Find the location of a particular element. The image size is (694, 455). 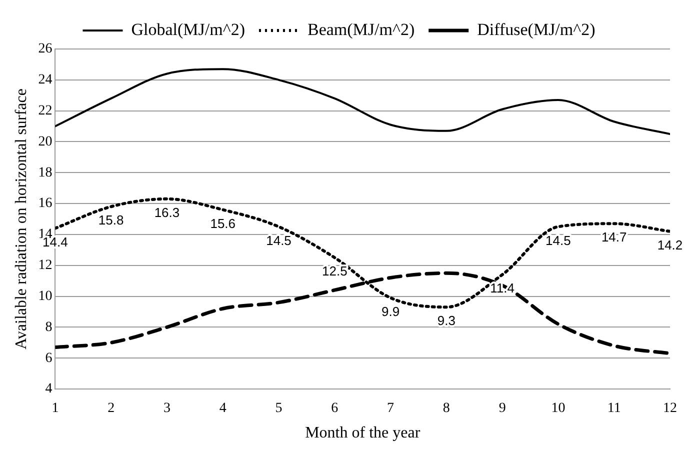

y-tick-label: 4 is located at coordinates (48, 389).